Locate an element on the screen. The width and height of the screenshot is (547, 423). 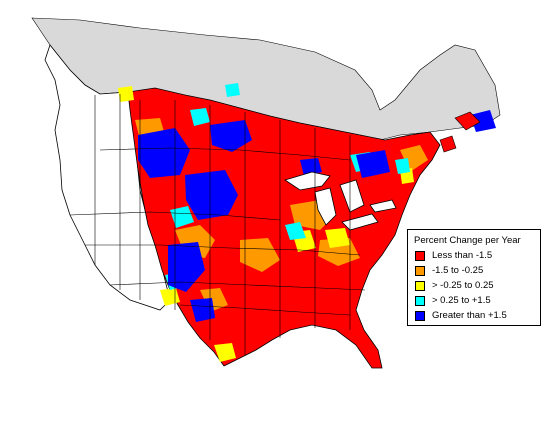
legend-label: Greater than +1.5 is located at coordinates (469, 315).